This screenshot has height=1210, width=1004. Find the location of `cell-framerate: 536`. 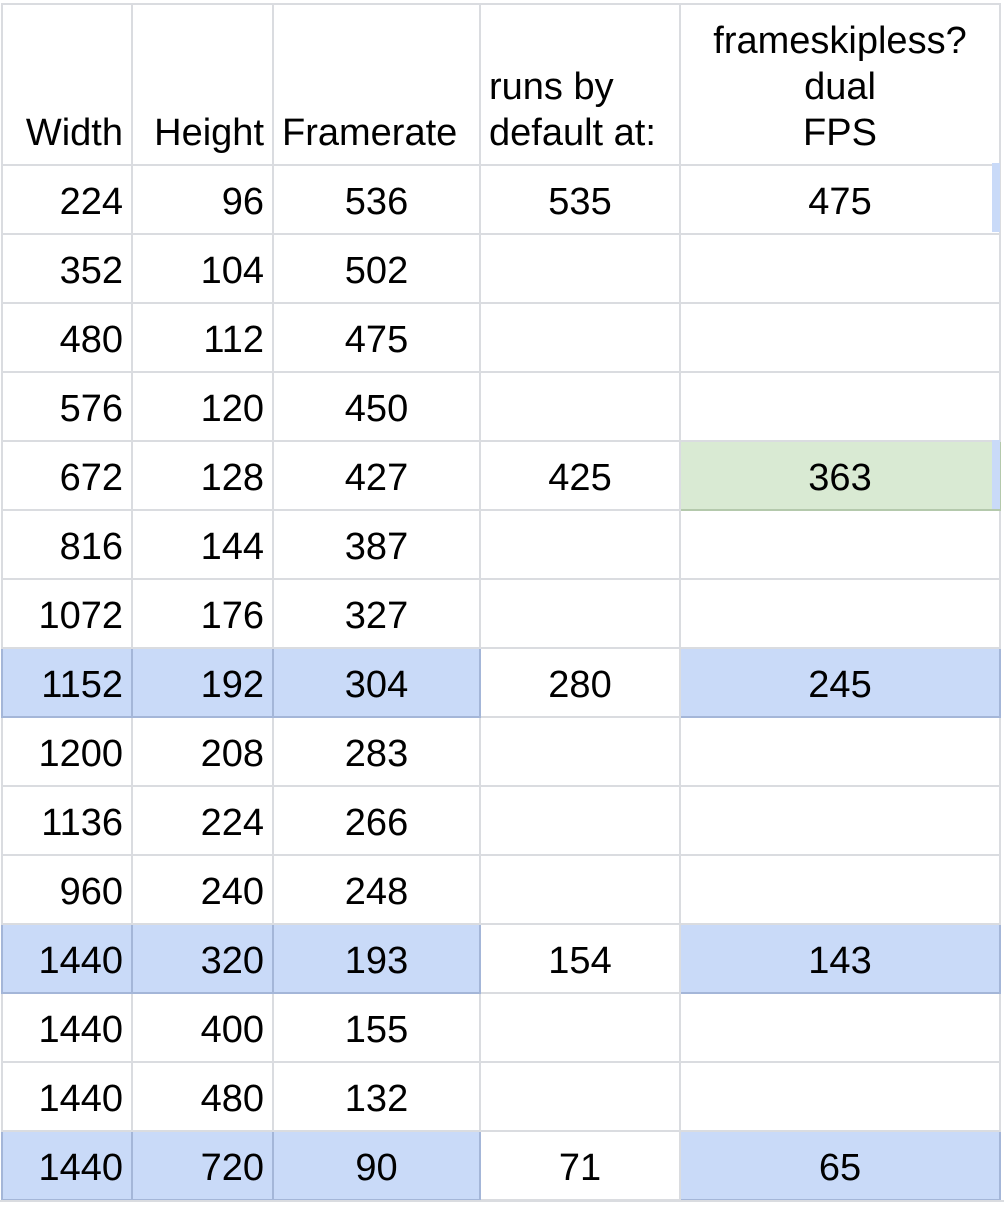

cell-framerate: 536 is located at coordinates (376, 199).